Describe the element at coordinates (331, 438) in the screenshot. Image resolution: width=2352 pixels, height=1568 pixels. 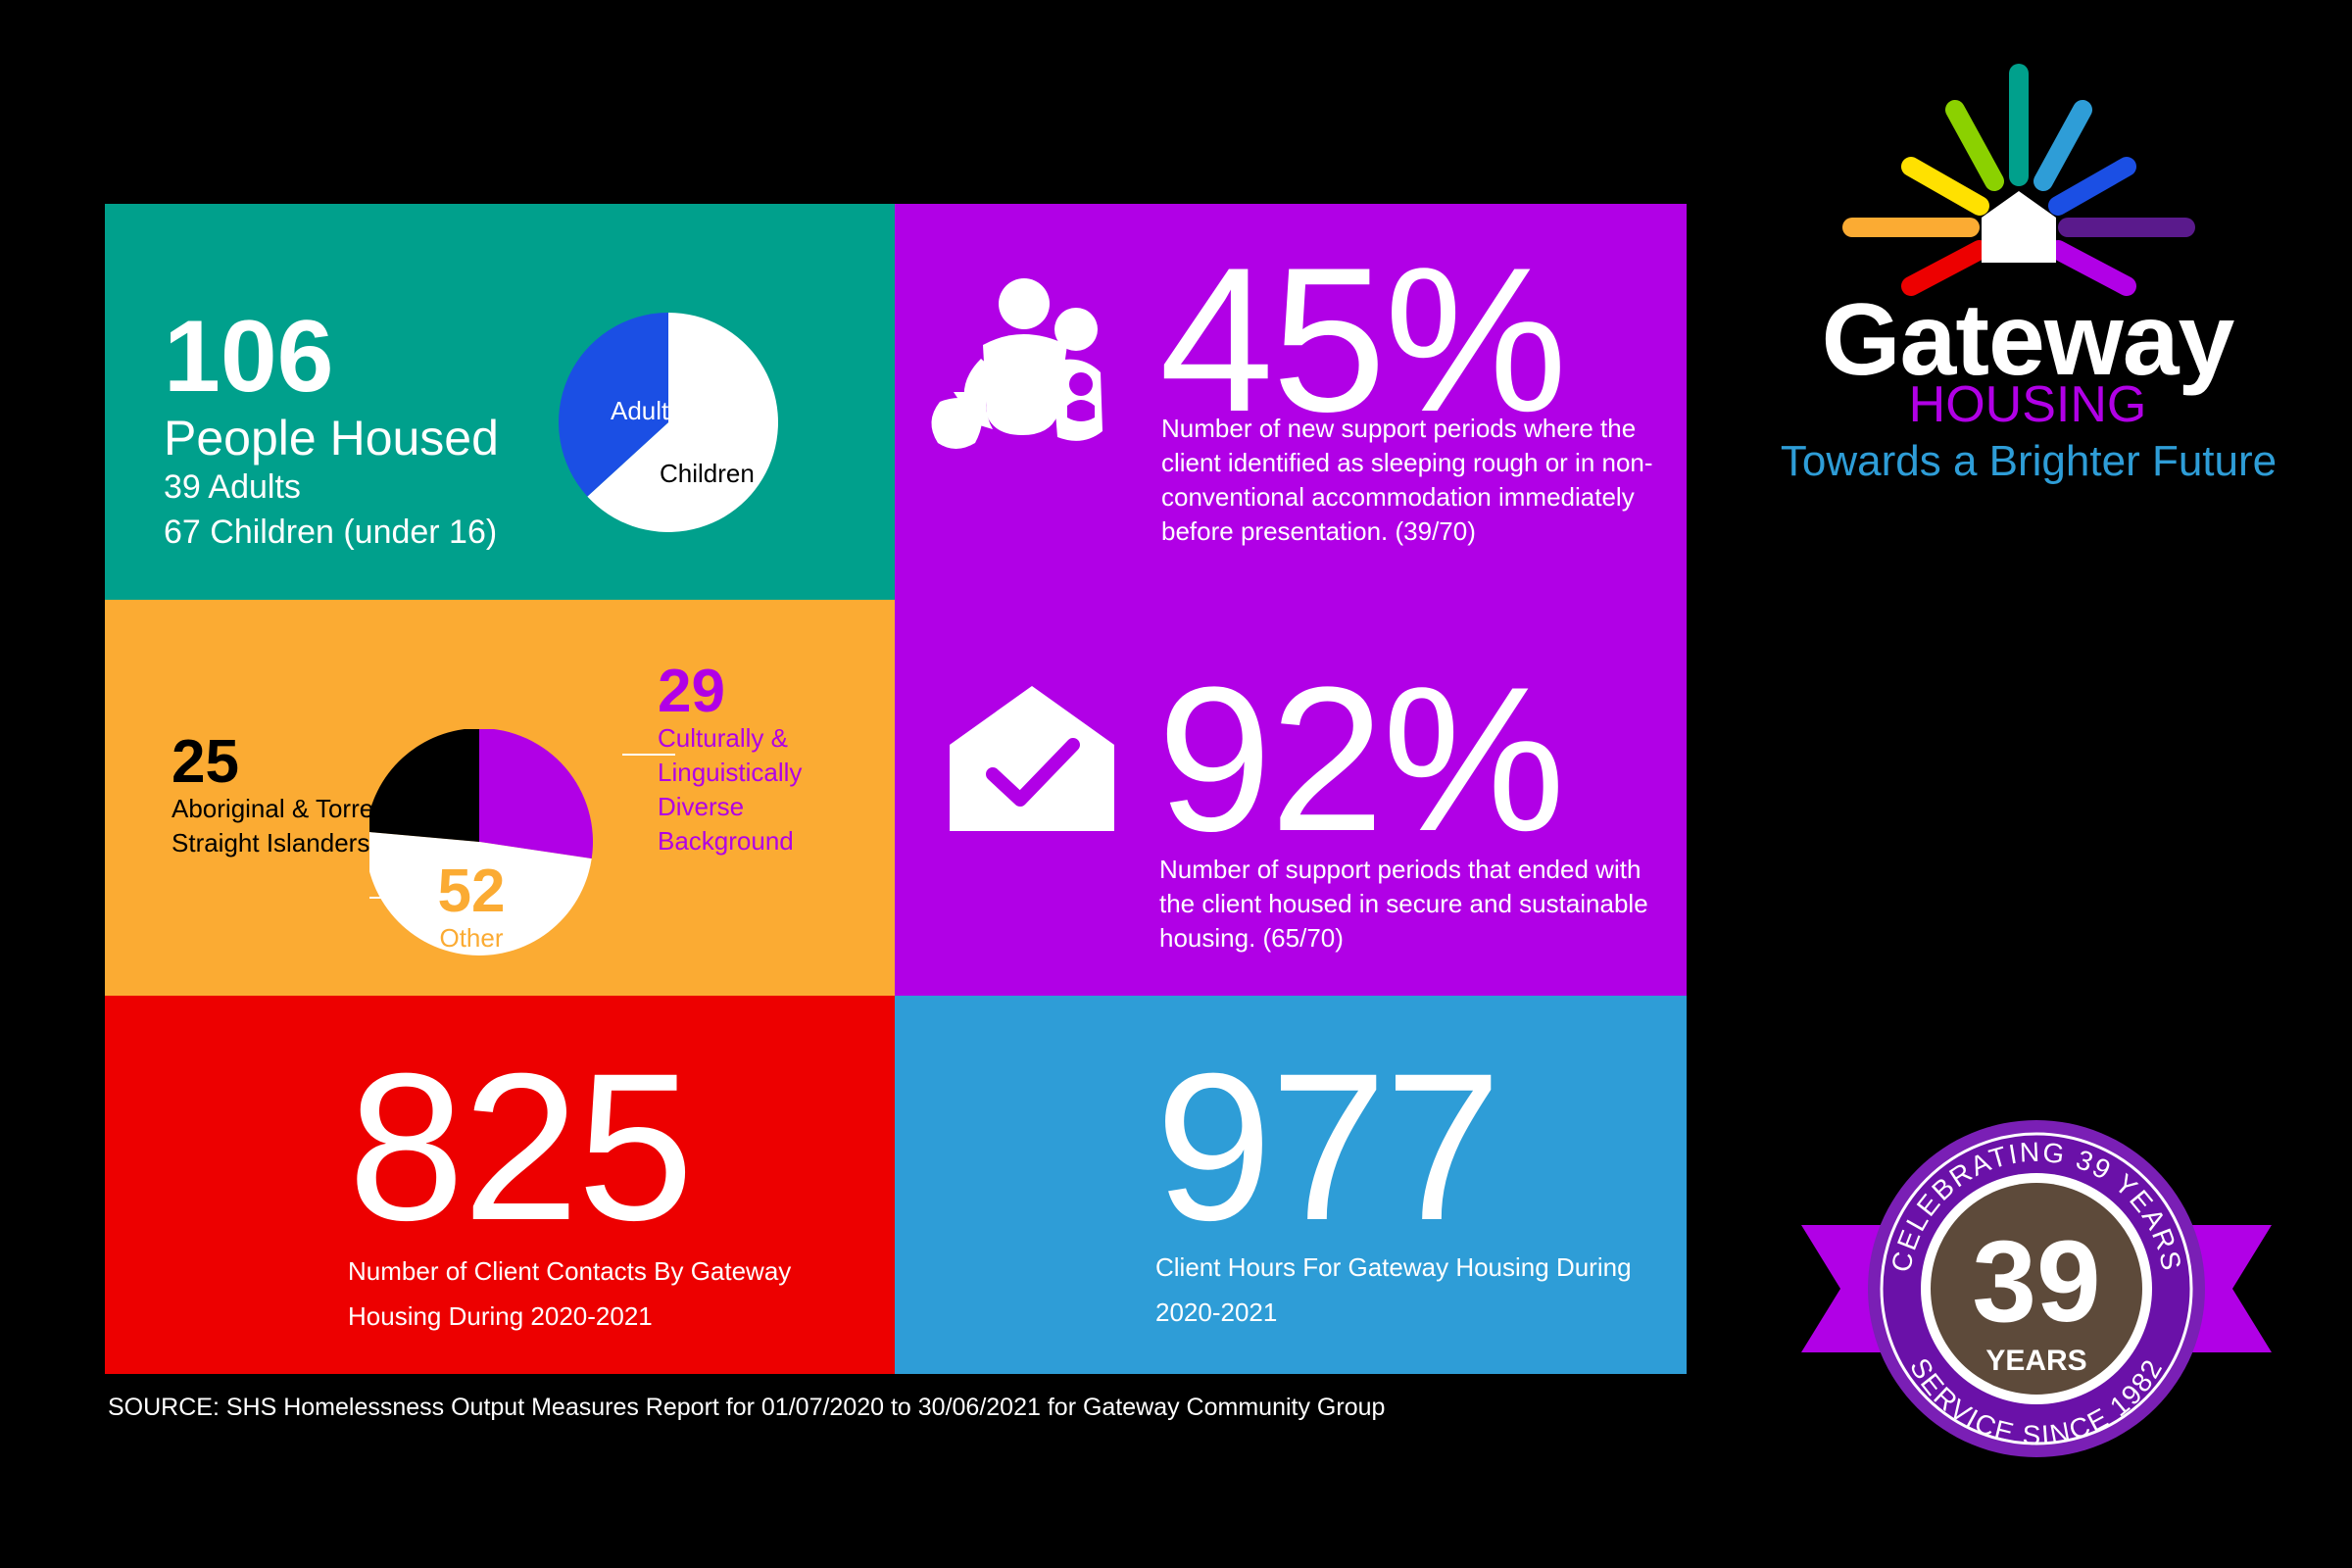
I see `housed-label: People Housed` at that location.